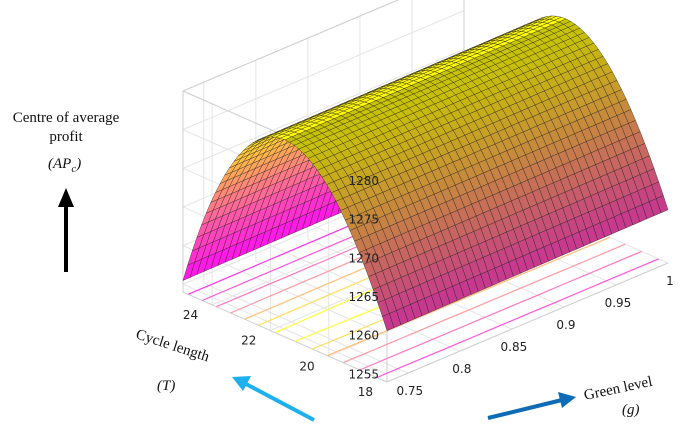  Describe the element at coordinates (409, 391) in the screenshot. I see `x-tick-label: 0.75` at that location.